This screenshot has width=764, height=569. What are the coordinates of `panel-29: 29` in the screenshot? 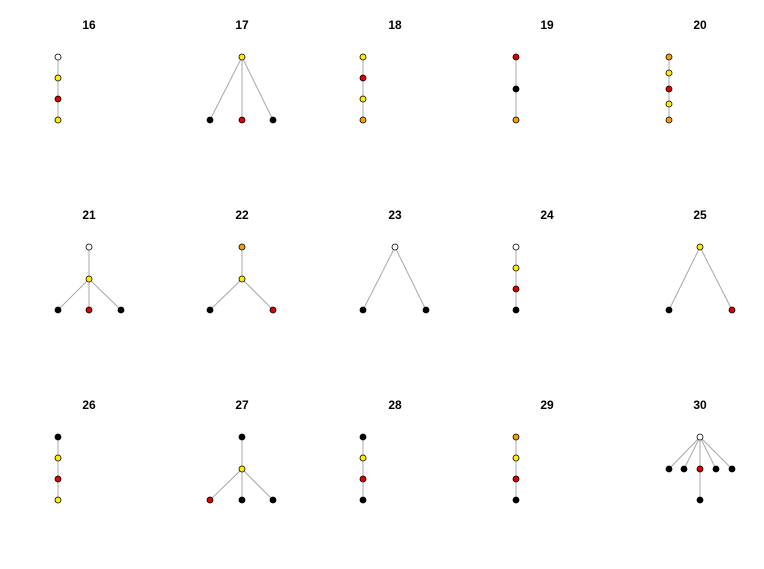 It's located at (533, 451).